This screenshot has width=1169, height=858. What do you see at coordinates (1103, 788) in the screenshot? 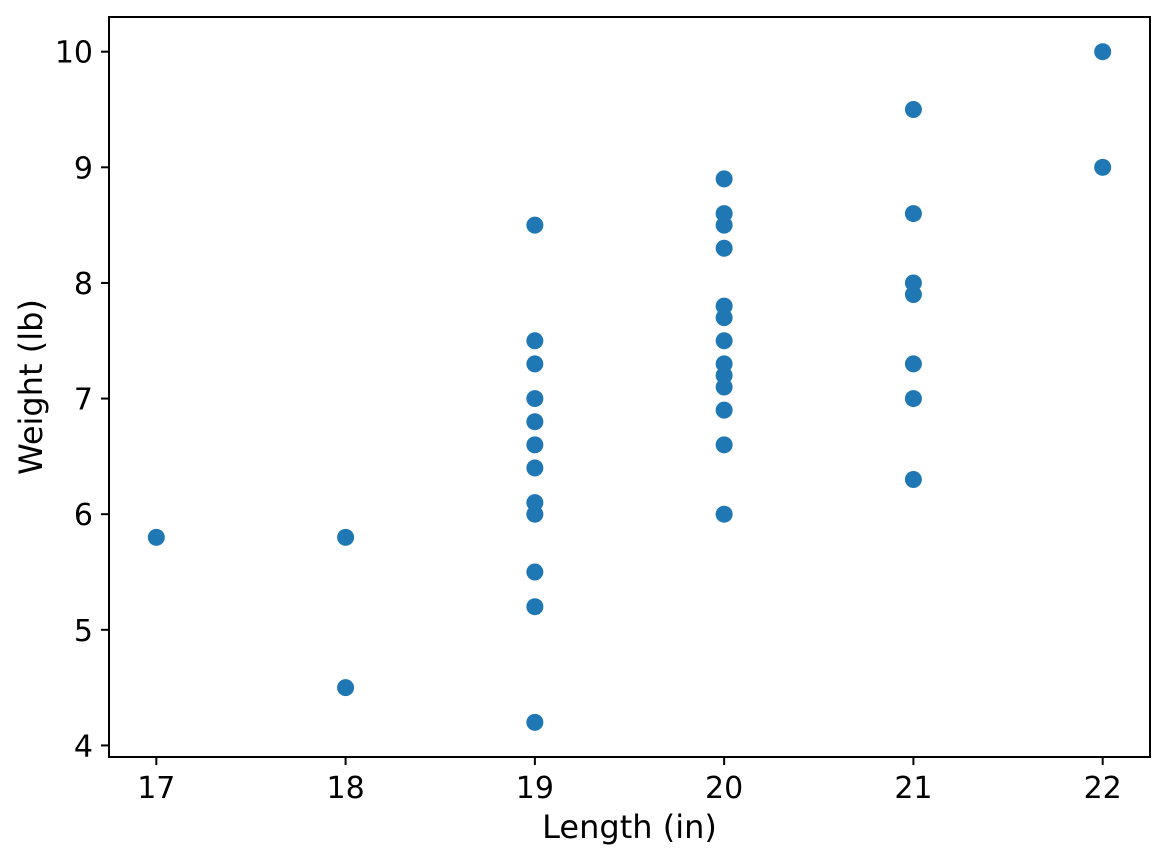
I see `x-tick-label: 22` at bounding box center [1103, 788].